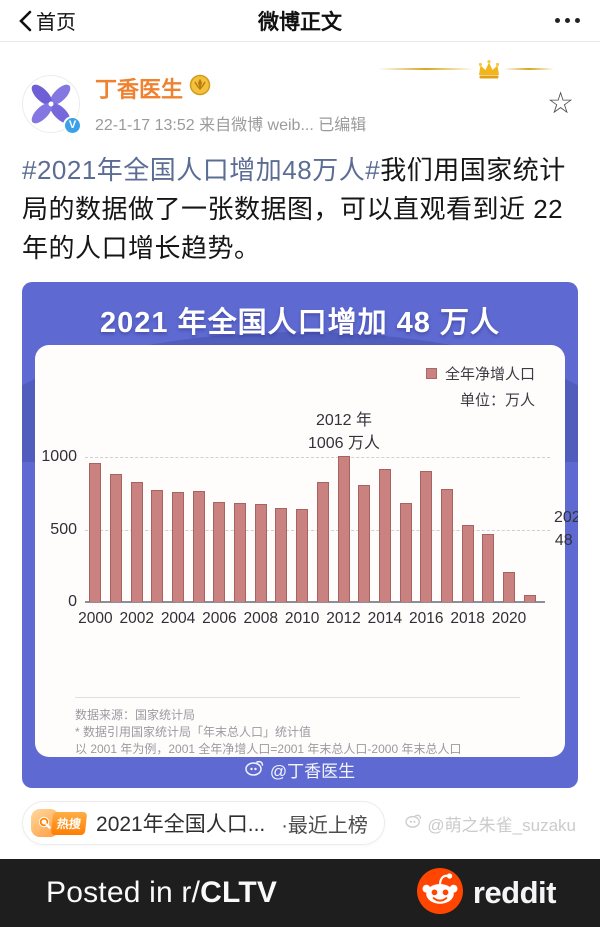 This screenshot has width=600, height=927. I want to click on timestamp: 22-1-17 13:52, so click(145, 125).